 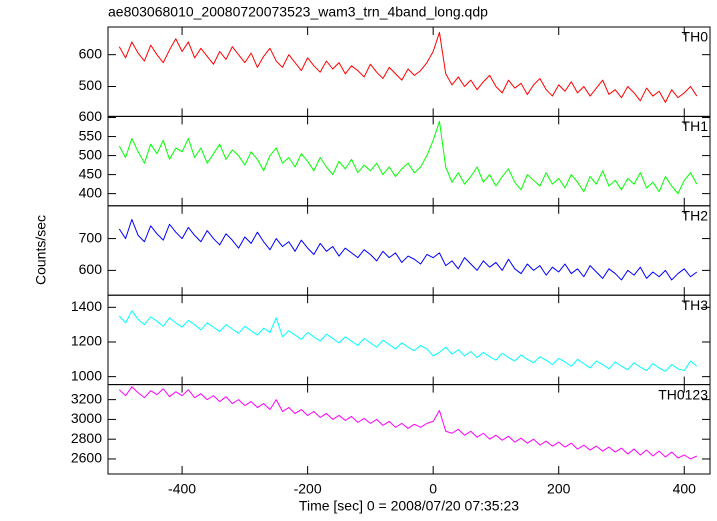 What do you see at coordinates (86, 418) in the screenshot?
I see `y-tick-label: 3000` at bounding box center [86, 418].